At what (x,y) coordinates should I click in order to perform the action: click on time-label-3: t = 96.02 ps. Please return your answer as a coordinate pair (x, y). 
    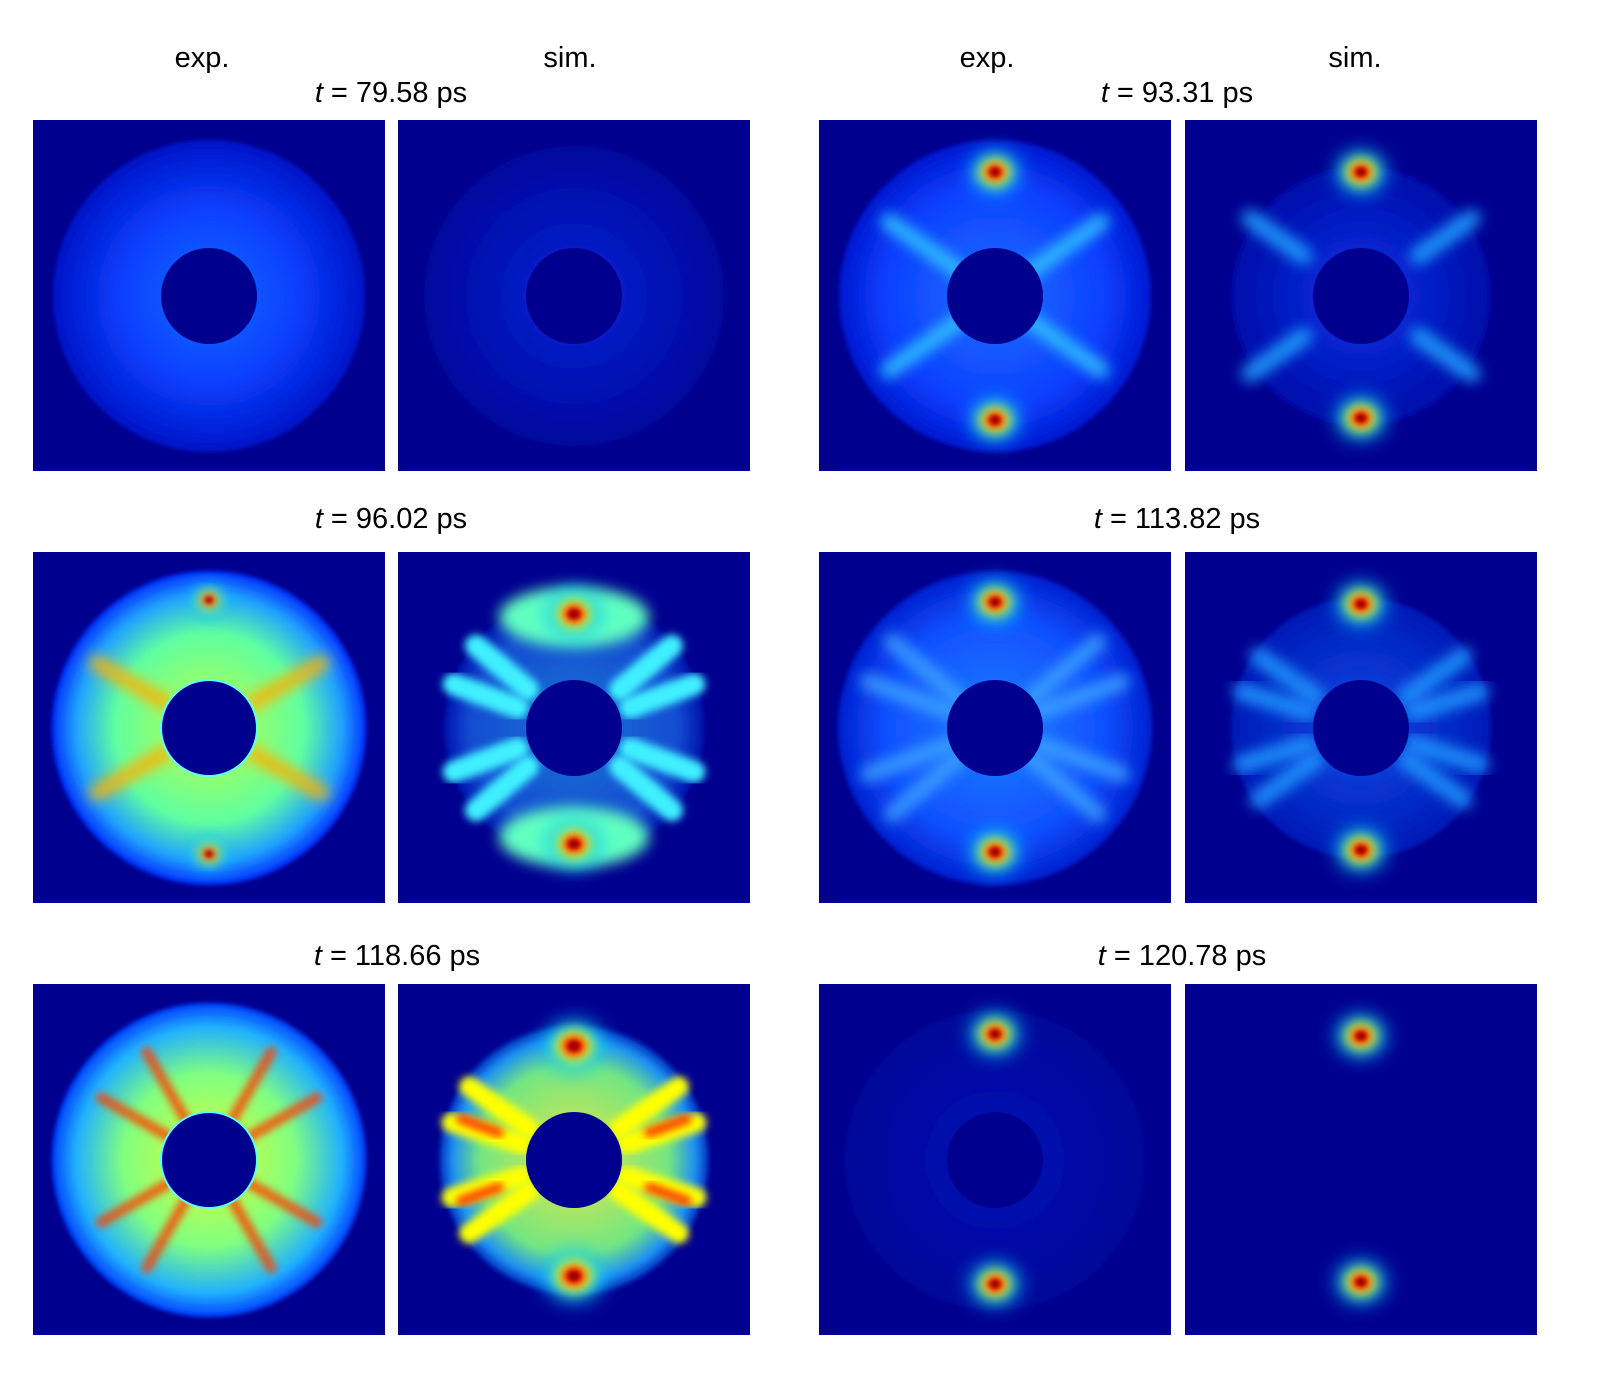
    Looking at the image, I should click on (391, 519).